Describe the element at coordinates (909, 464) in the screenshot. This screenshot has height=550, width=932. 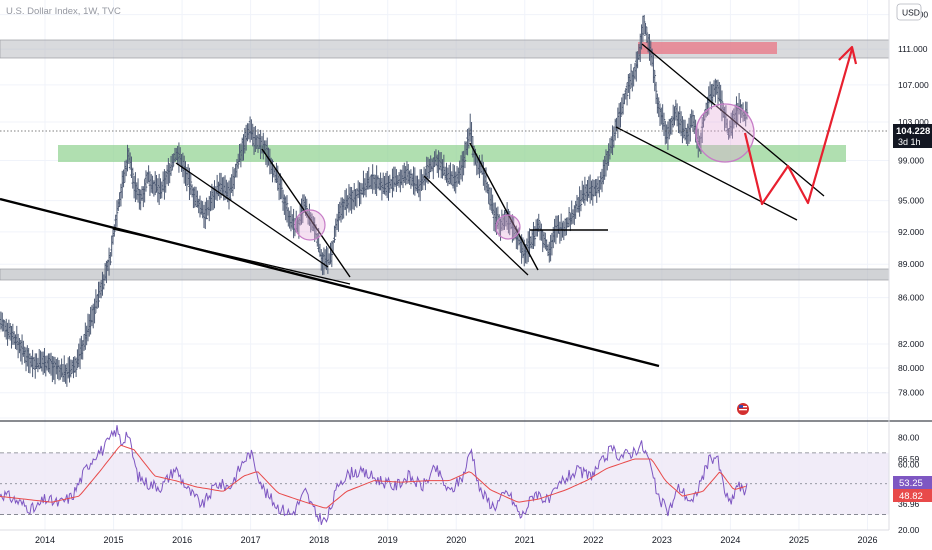
I see `rsi-tick-label: 60.00` at that location.